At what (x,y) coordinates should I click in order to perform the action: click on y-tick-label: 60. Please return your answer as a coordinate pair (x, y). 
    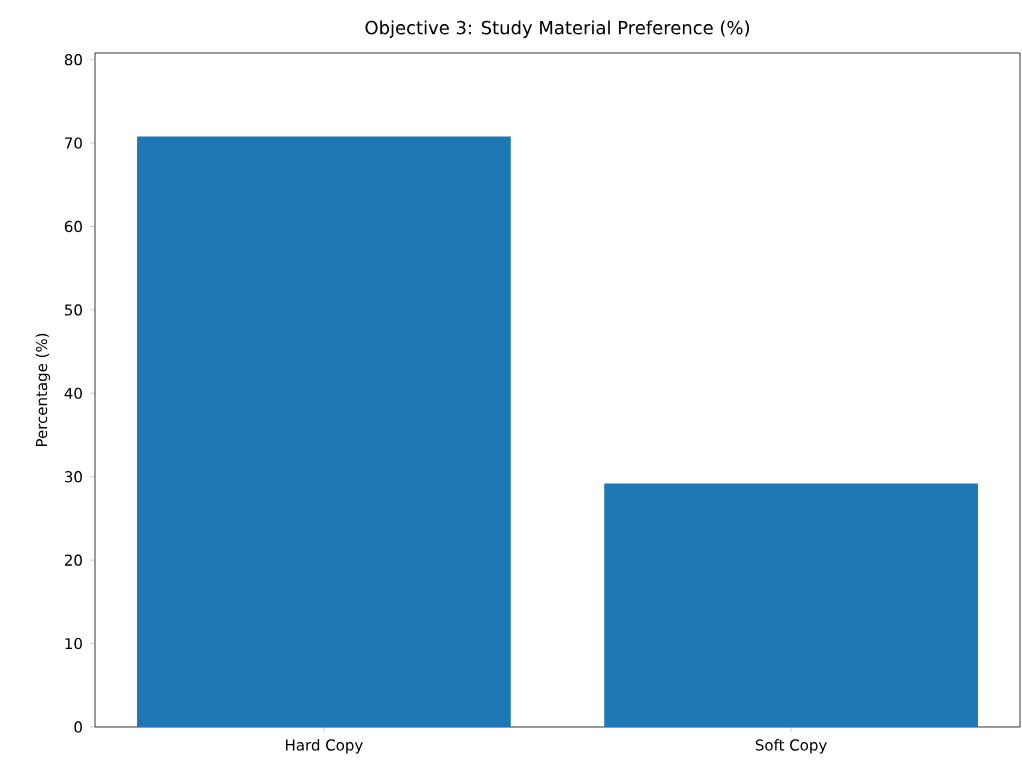
    Looking at the image, I should click on (73, 226).